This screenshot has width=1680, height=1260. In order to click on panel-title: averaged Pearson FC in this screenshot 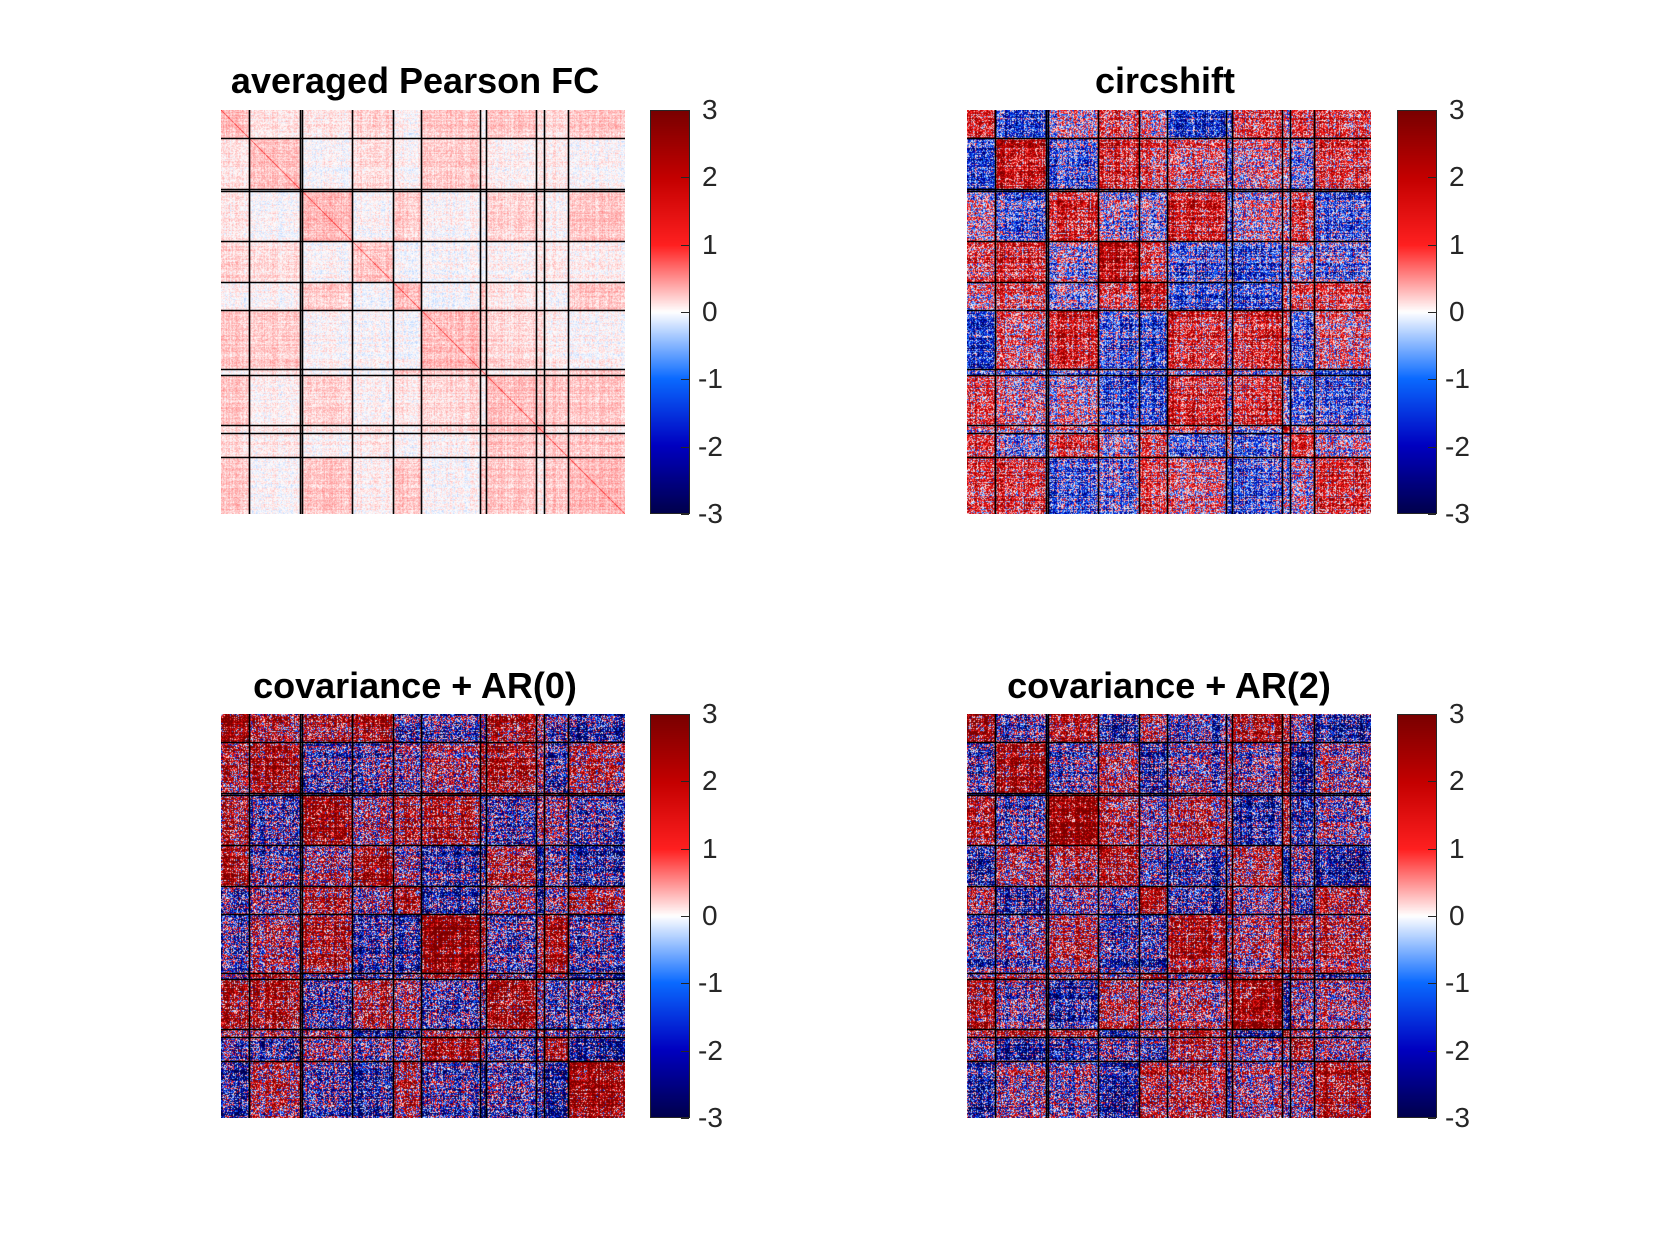, I will do `click(415, 80)`.